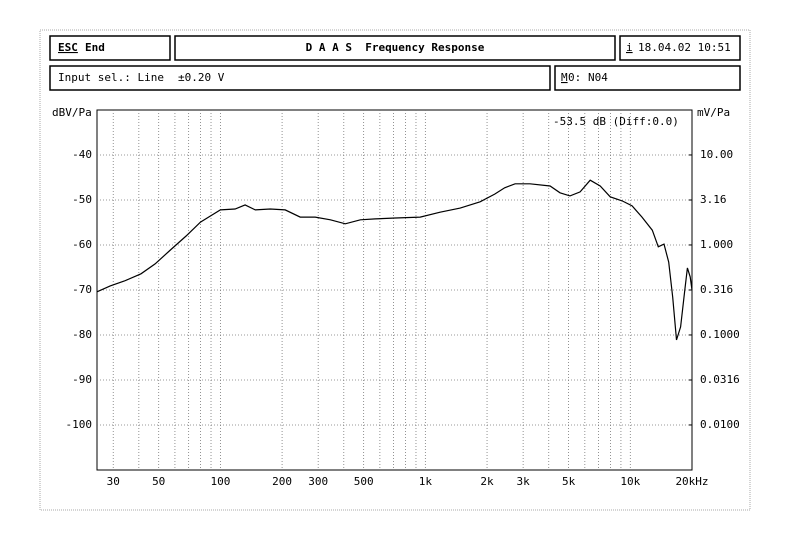 This screenshot has width=790, height=542. Describe the element at coordinates (684, 47) in the screenshot. I see `datetime: 18.04.02 10:51` at that location.